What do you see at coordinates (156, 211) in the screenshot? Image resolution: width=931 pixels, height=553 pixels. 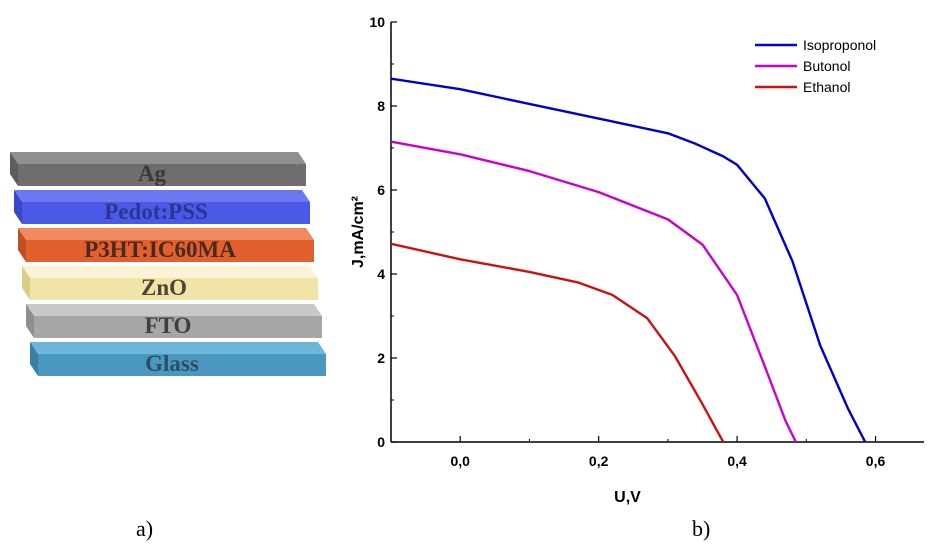 I see `layer-label: Pedot:PSS` at bounding box center [156, 211].